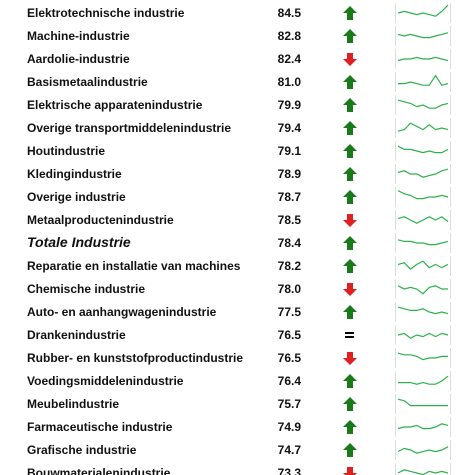  I want to click on row-value: 78.2, so click(289, 266).